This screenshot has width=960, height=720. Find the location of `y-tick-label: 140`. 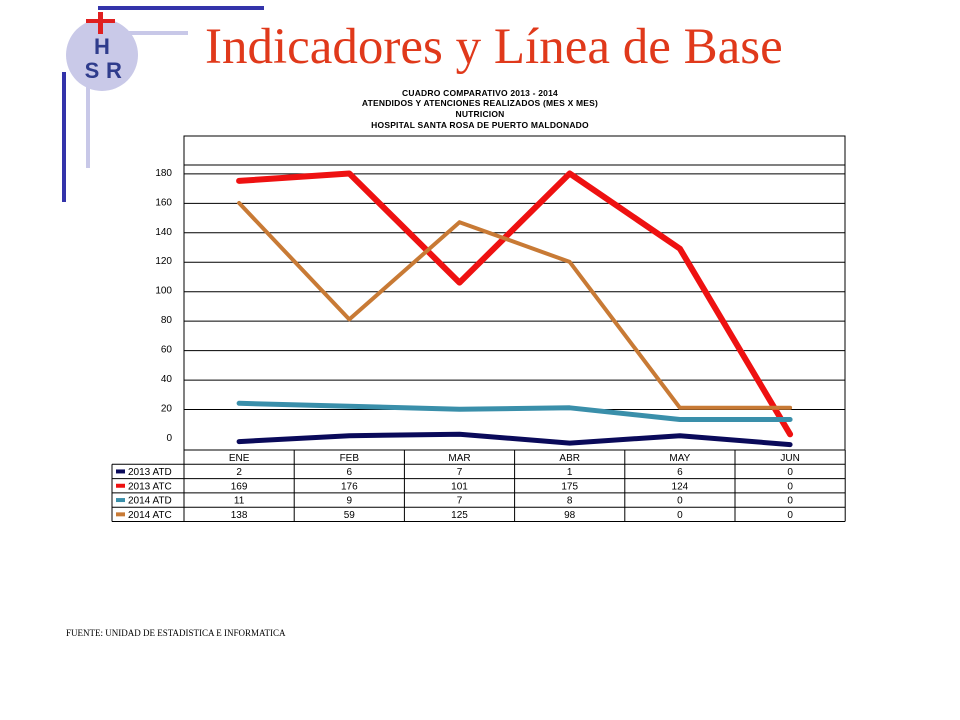

y-tick-label: 140 is located at coordinates (163, 232).